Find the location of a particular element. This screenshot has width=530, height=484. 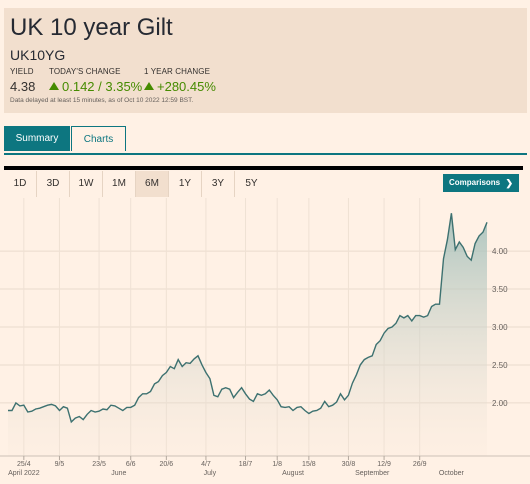

todays-change-label: TODAY'S CHANGE is located at coordinates (85, 71).